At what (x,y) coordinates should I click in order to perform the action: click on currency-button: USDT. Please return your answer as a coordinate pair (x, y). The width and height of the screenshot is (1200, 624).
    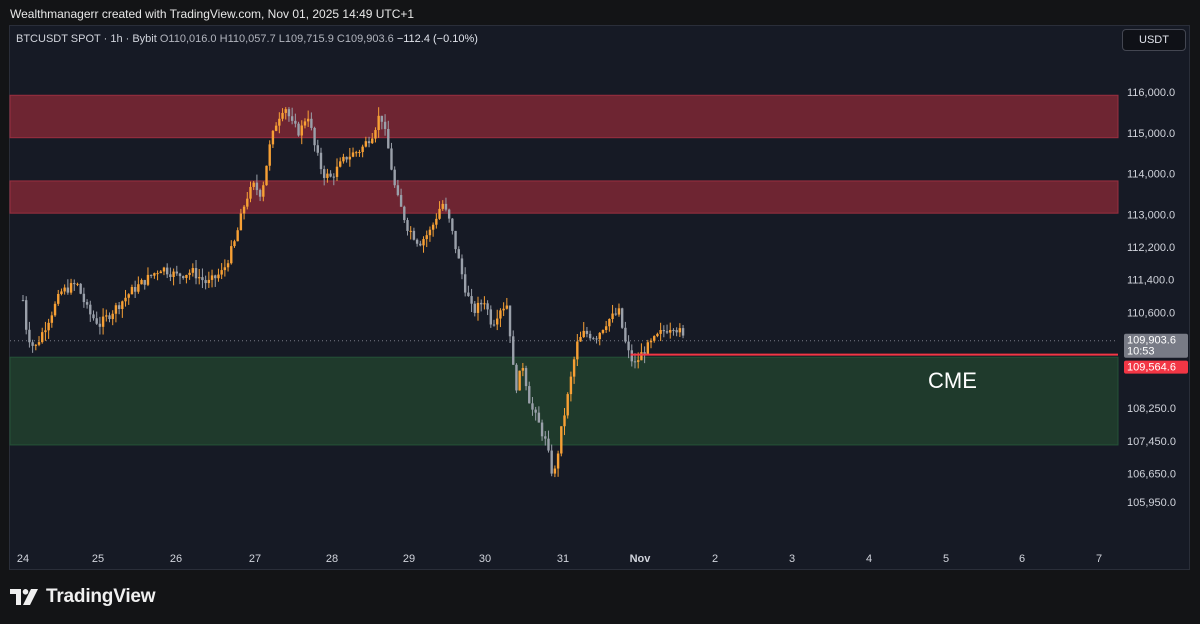
    Looking at the image, I should click on (1154, 40).